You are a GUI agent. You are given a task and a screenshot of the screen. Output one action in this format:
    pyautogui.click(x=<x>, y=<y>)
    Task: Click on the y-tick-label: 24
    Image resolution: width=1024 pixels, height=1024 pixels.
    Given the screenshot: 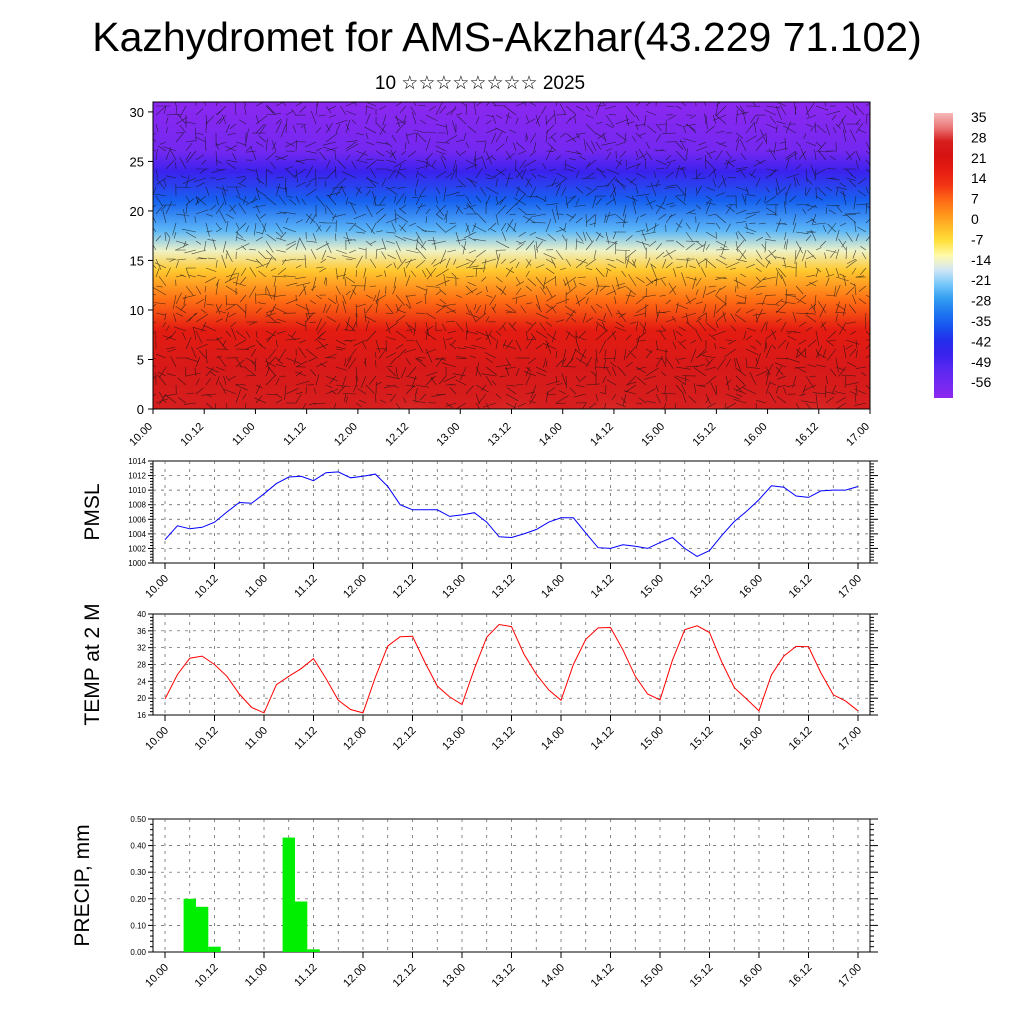 What is the action you would take?
    pyautogui.click(x=141, y=681)
    